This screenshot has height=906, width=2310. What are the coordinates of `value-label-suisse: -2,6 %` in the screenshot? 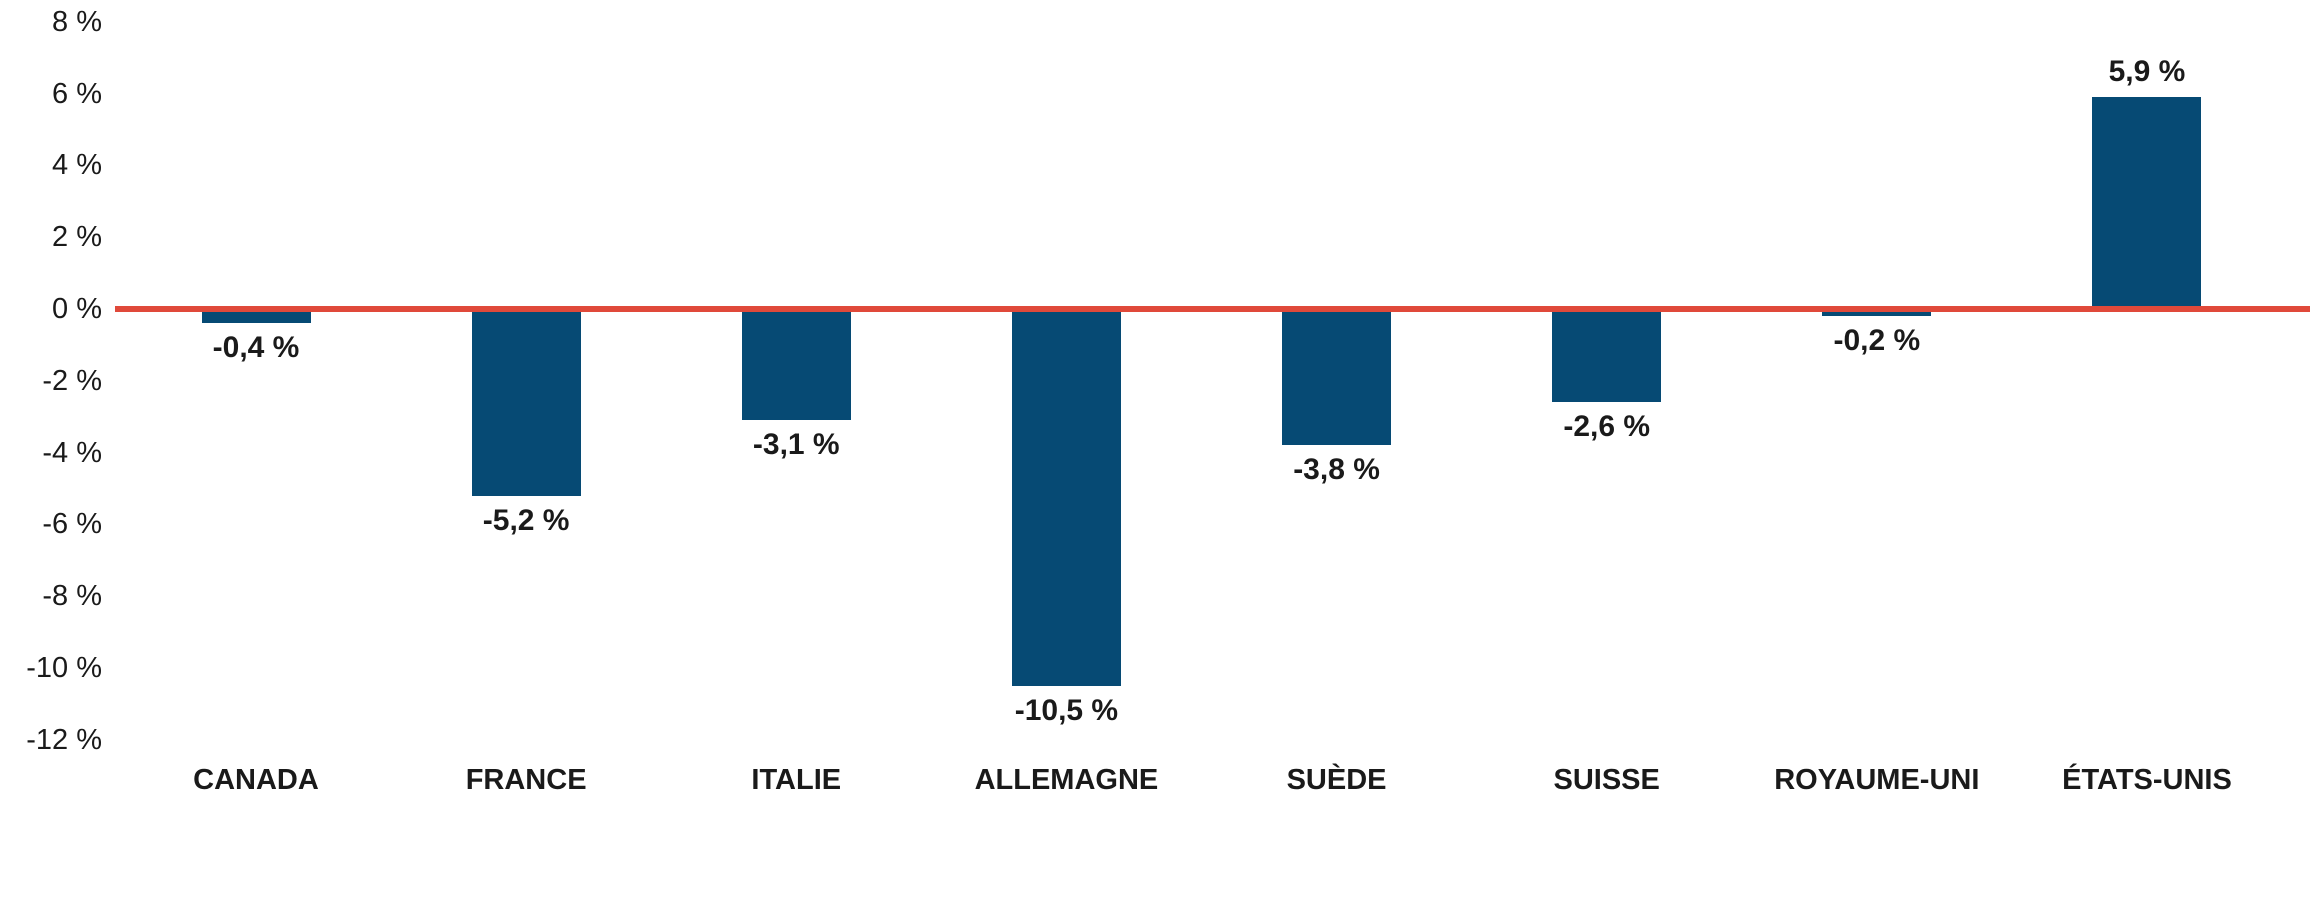 It's located at (1607, 427).